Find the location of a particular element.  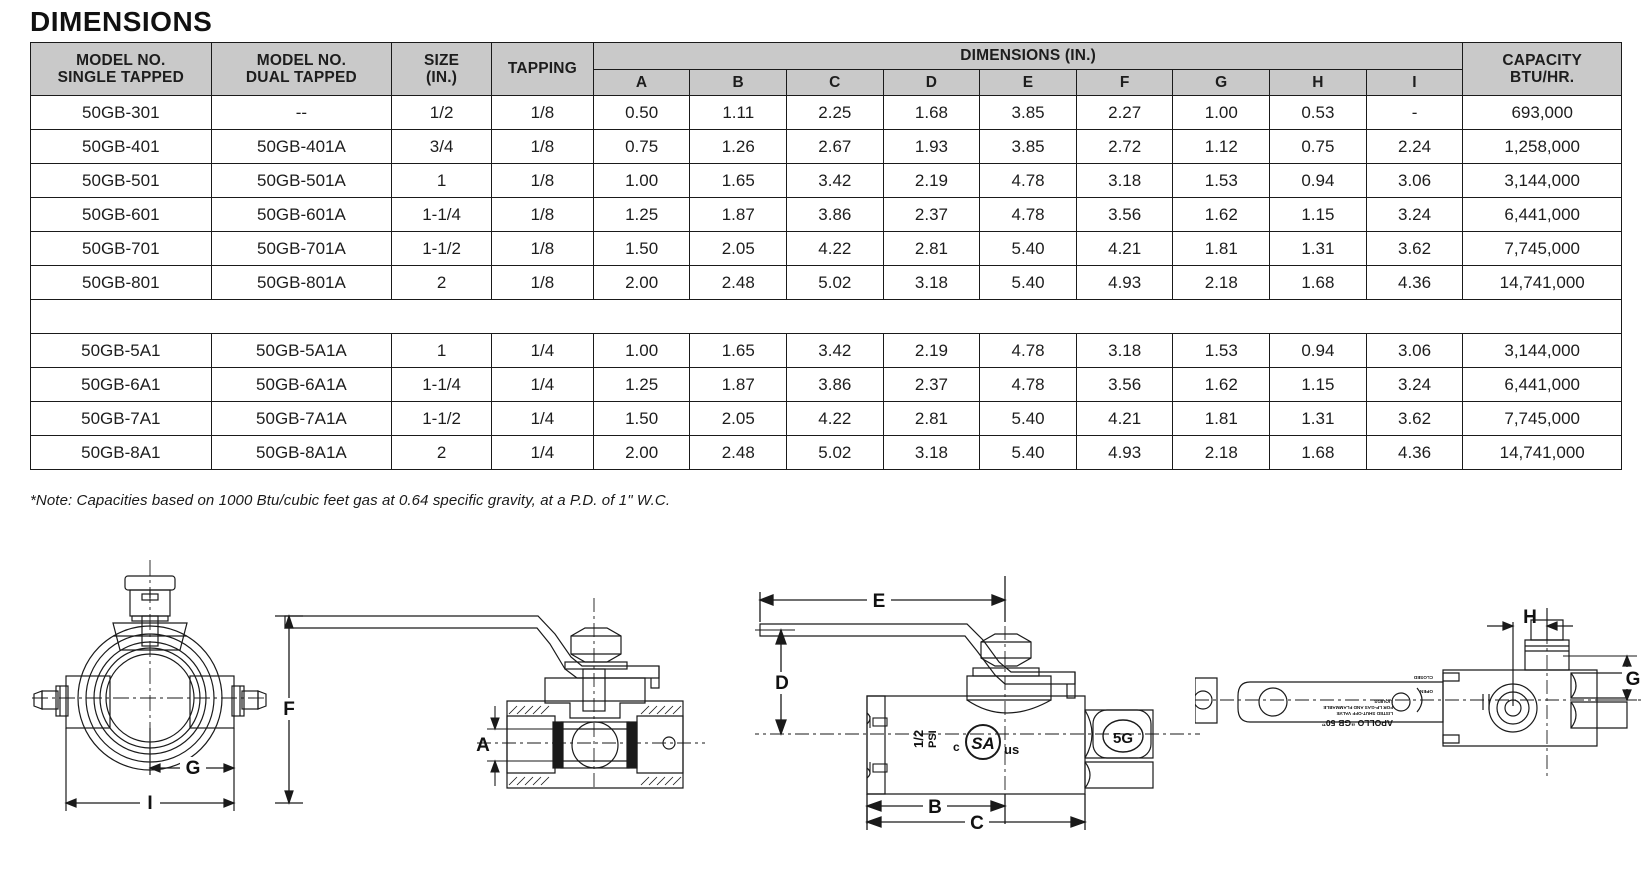

cell-dim-g: 1.81 is located at coordinates (1221, 419).